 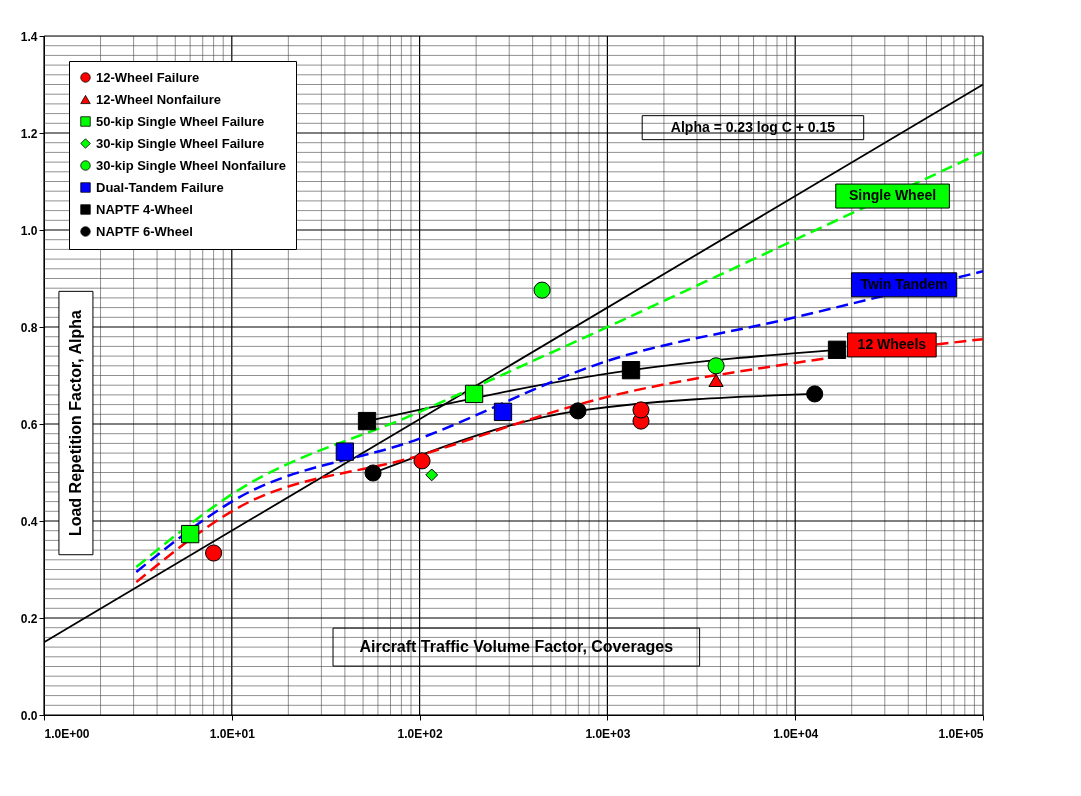 What do you see at coordinates (180, 121) in the screenshot?
I see `legend-label: 50-kip Single Wheel Failure` at bounding box center [180, 121].